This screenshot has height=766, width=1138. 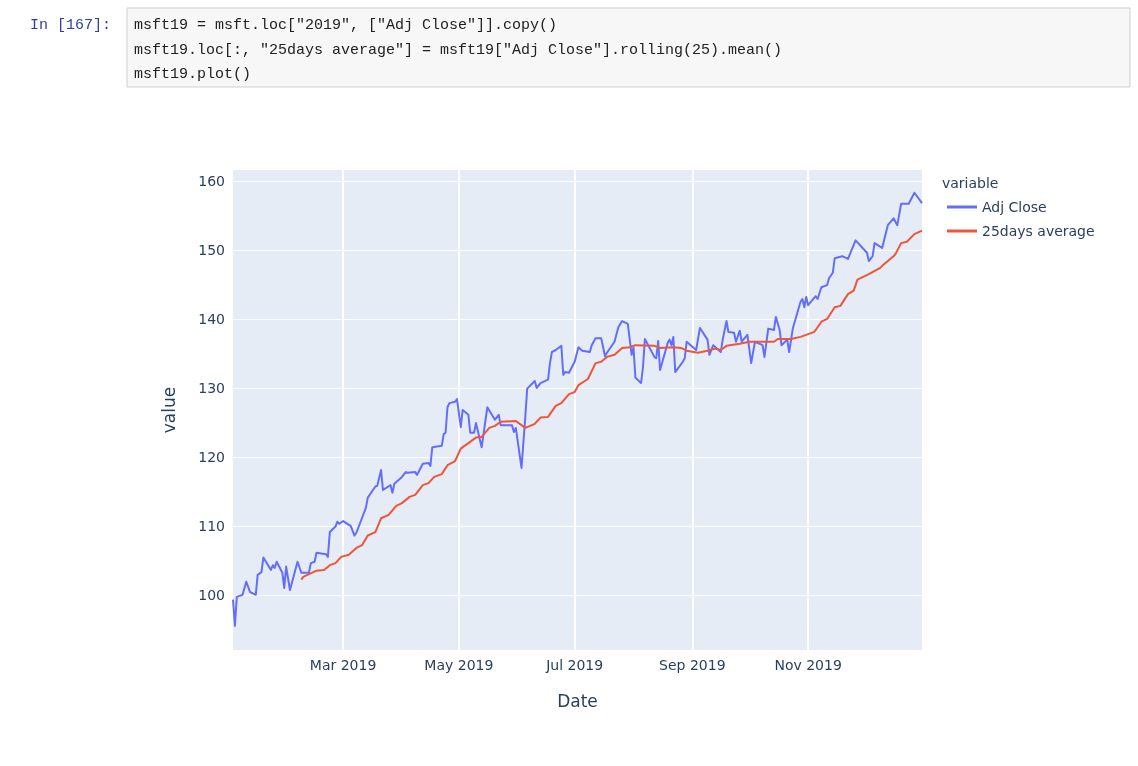 What do you see at coordinates (71, 25) in the screenshot?
I see `text: In [167]:` at bounding box center [71, 25].